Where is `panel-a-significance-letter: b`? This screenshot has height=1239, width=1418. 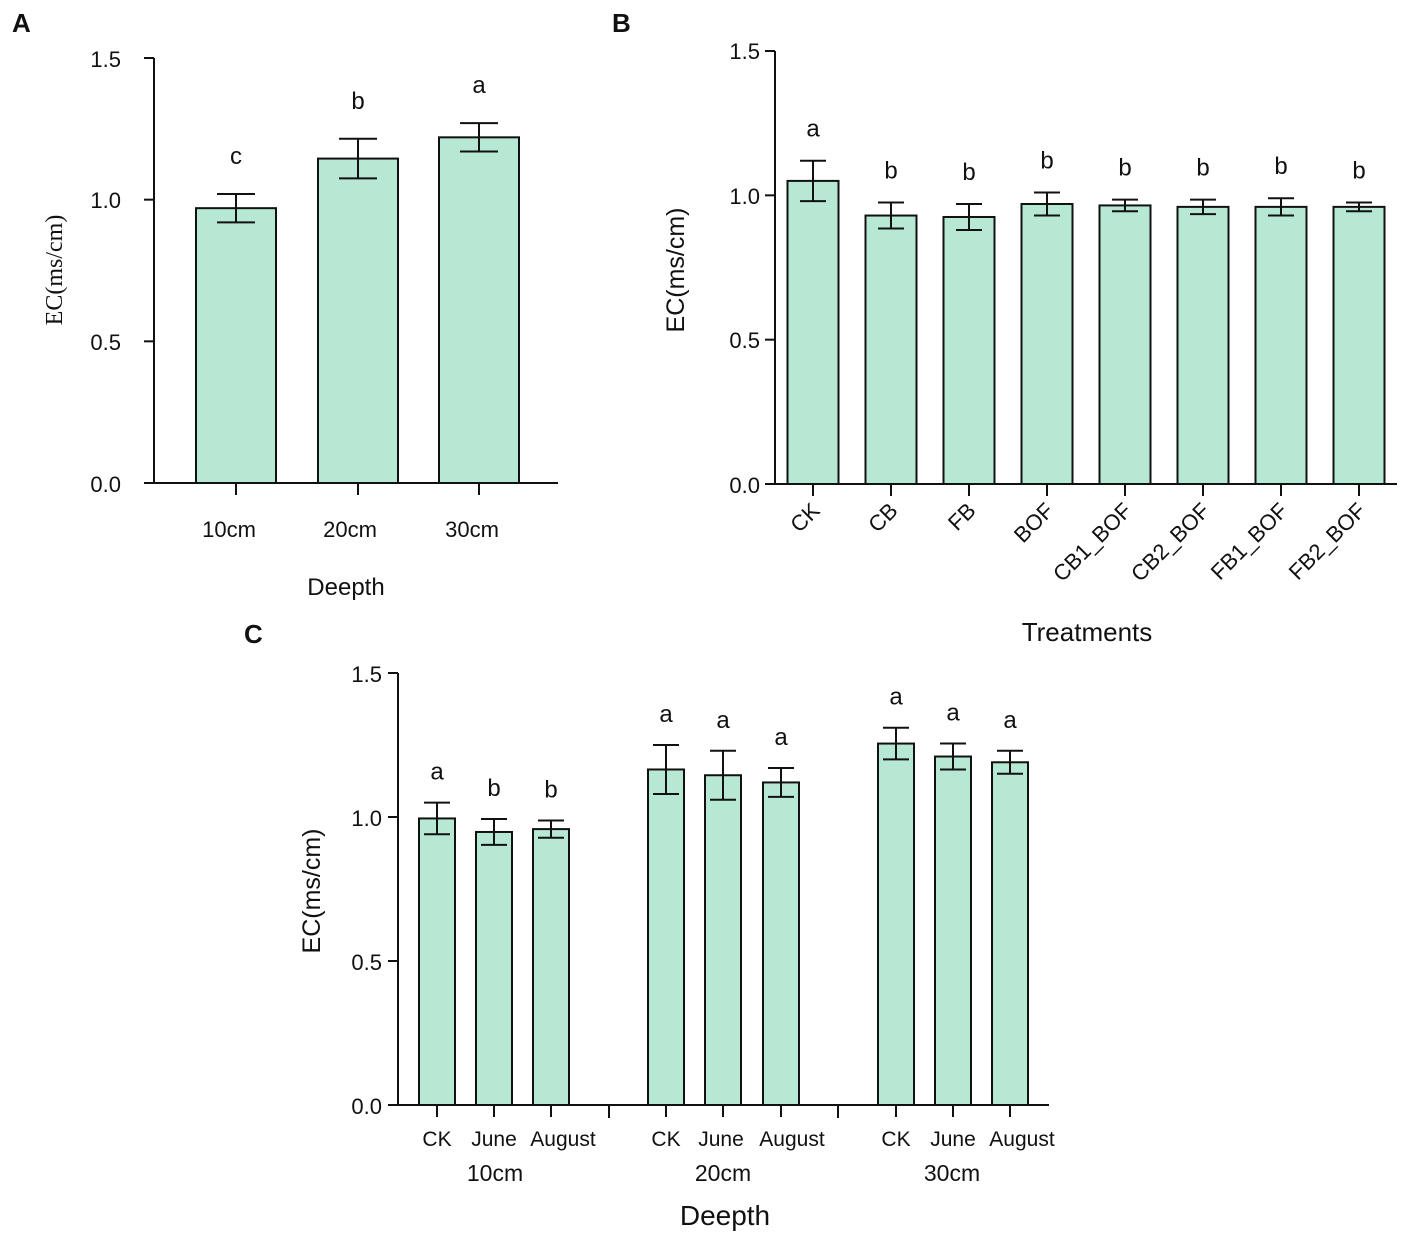
panel-a-significance-letter: b is located at coordinates (357, 101).